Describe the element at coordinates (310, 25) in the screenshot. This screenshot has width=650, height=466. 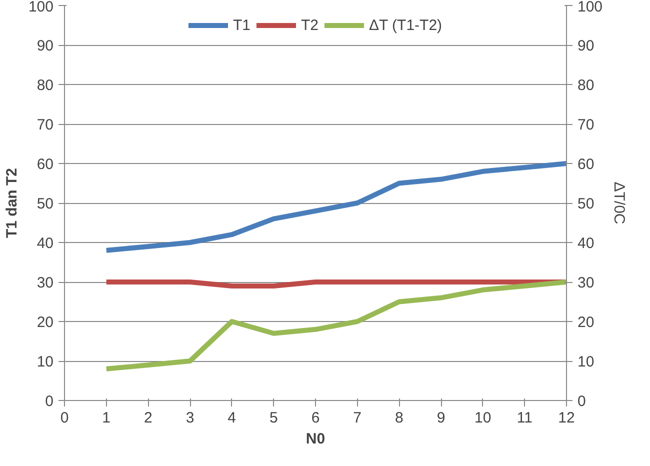
I see `legend-label: T2` at that location.